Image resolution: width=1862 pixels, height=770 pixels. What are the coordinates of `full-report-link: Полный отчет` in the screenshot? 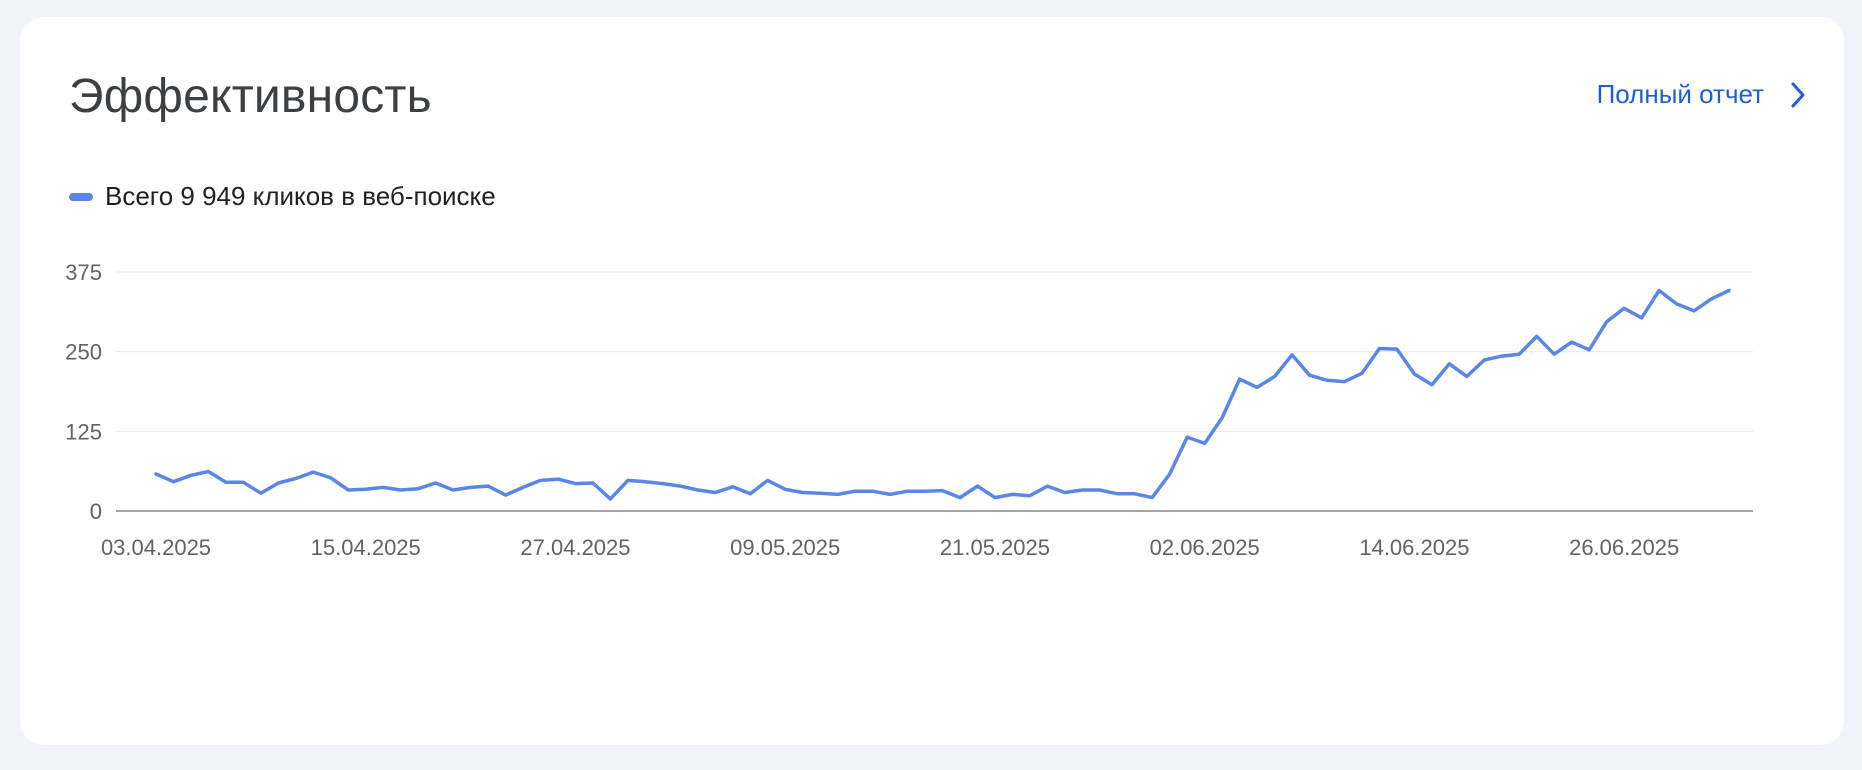 It's located at (1701, 94).